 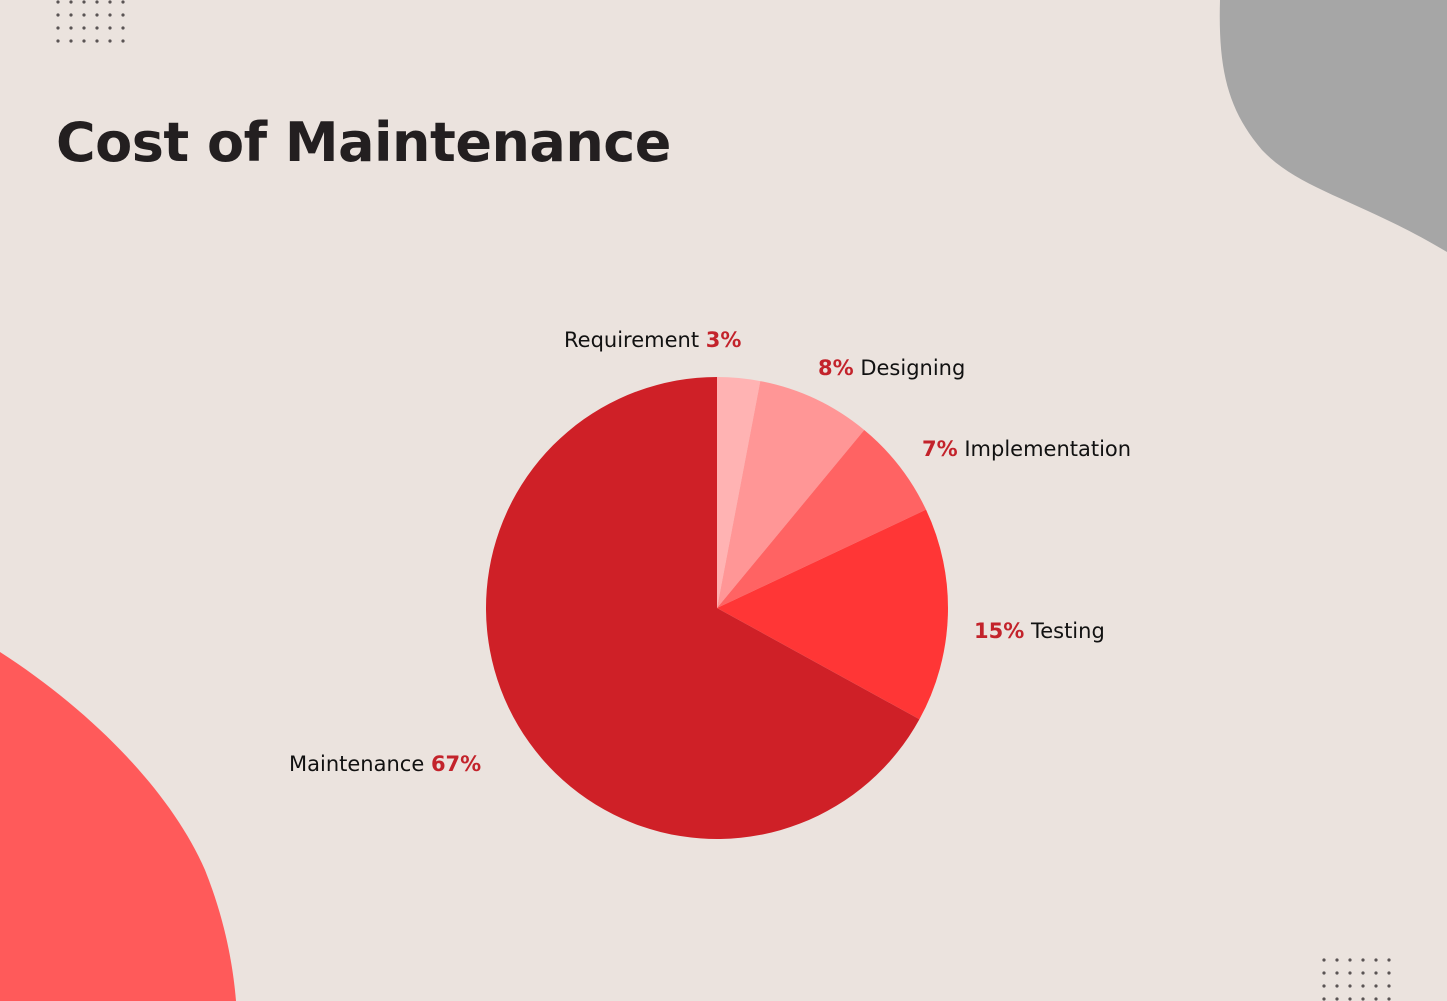 I want to click on pie-slice-maintenance, so click(x=703, y=608).